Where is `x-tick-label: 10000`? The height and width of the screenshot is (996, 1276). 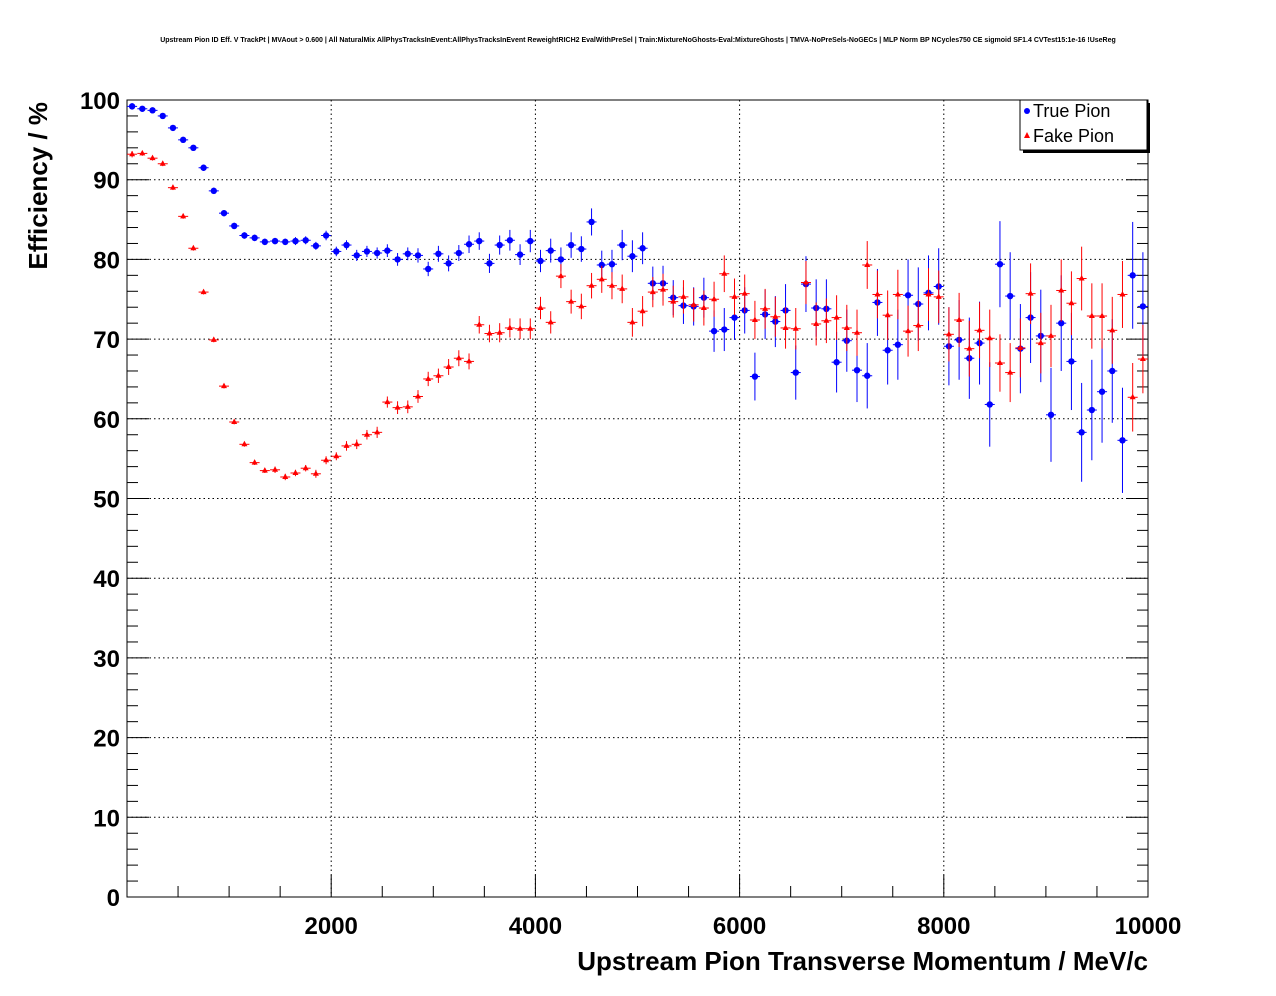 x-tick-label: 10000 is located at coordinates (1148, 926).